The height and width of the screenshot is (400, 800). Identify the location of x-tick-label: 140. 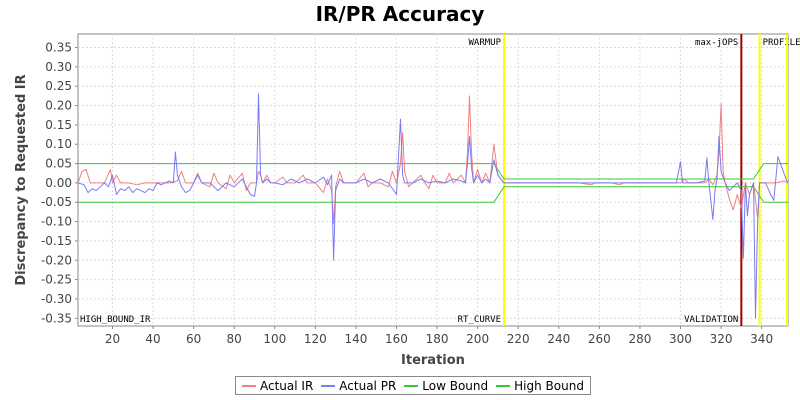
(355, 339).